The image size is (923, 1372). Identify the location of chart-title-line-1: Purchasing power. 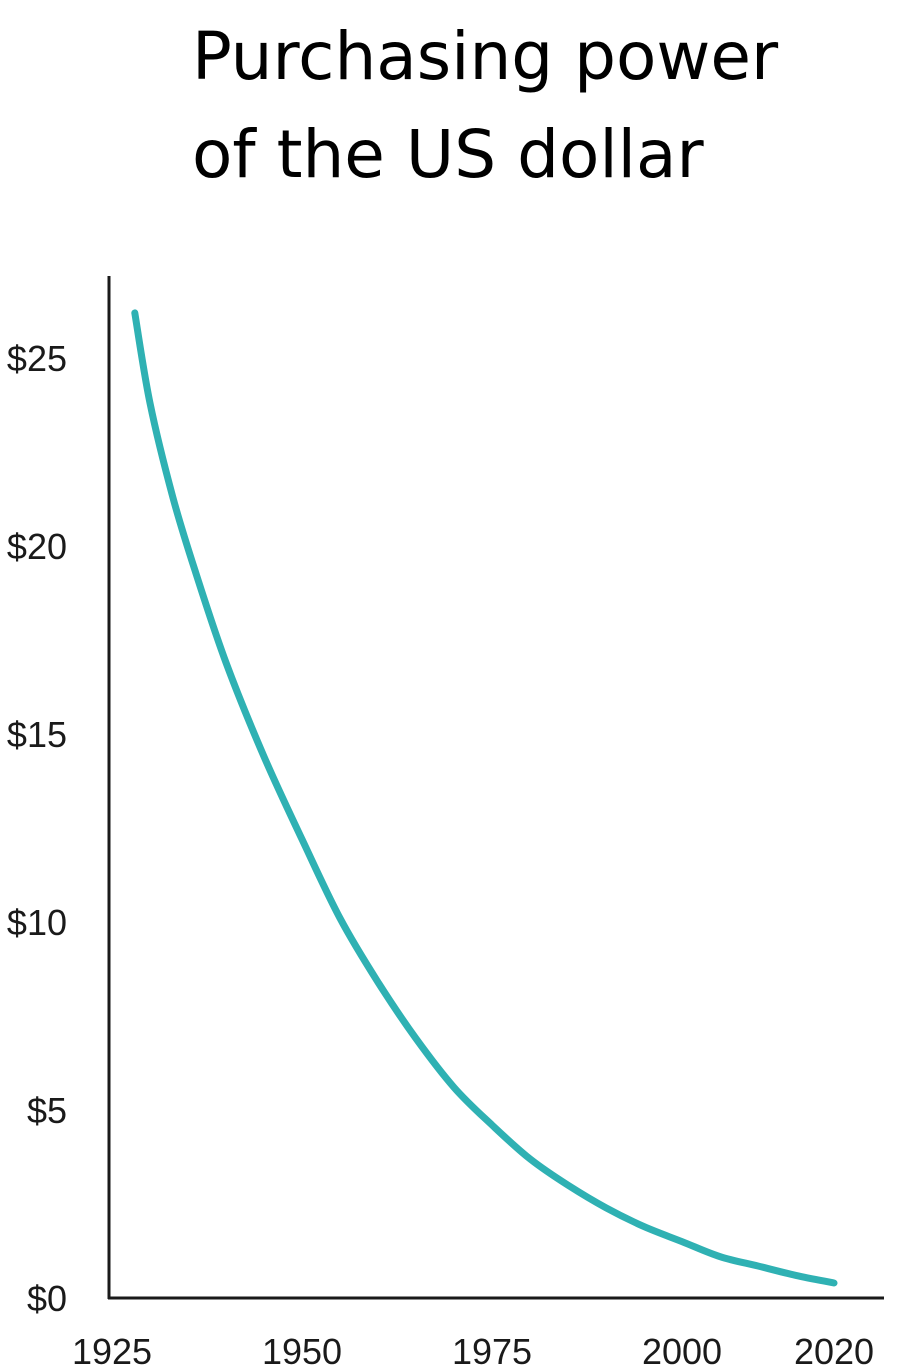
(485, 56).